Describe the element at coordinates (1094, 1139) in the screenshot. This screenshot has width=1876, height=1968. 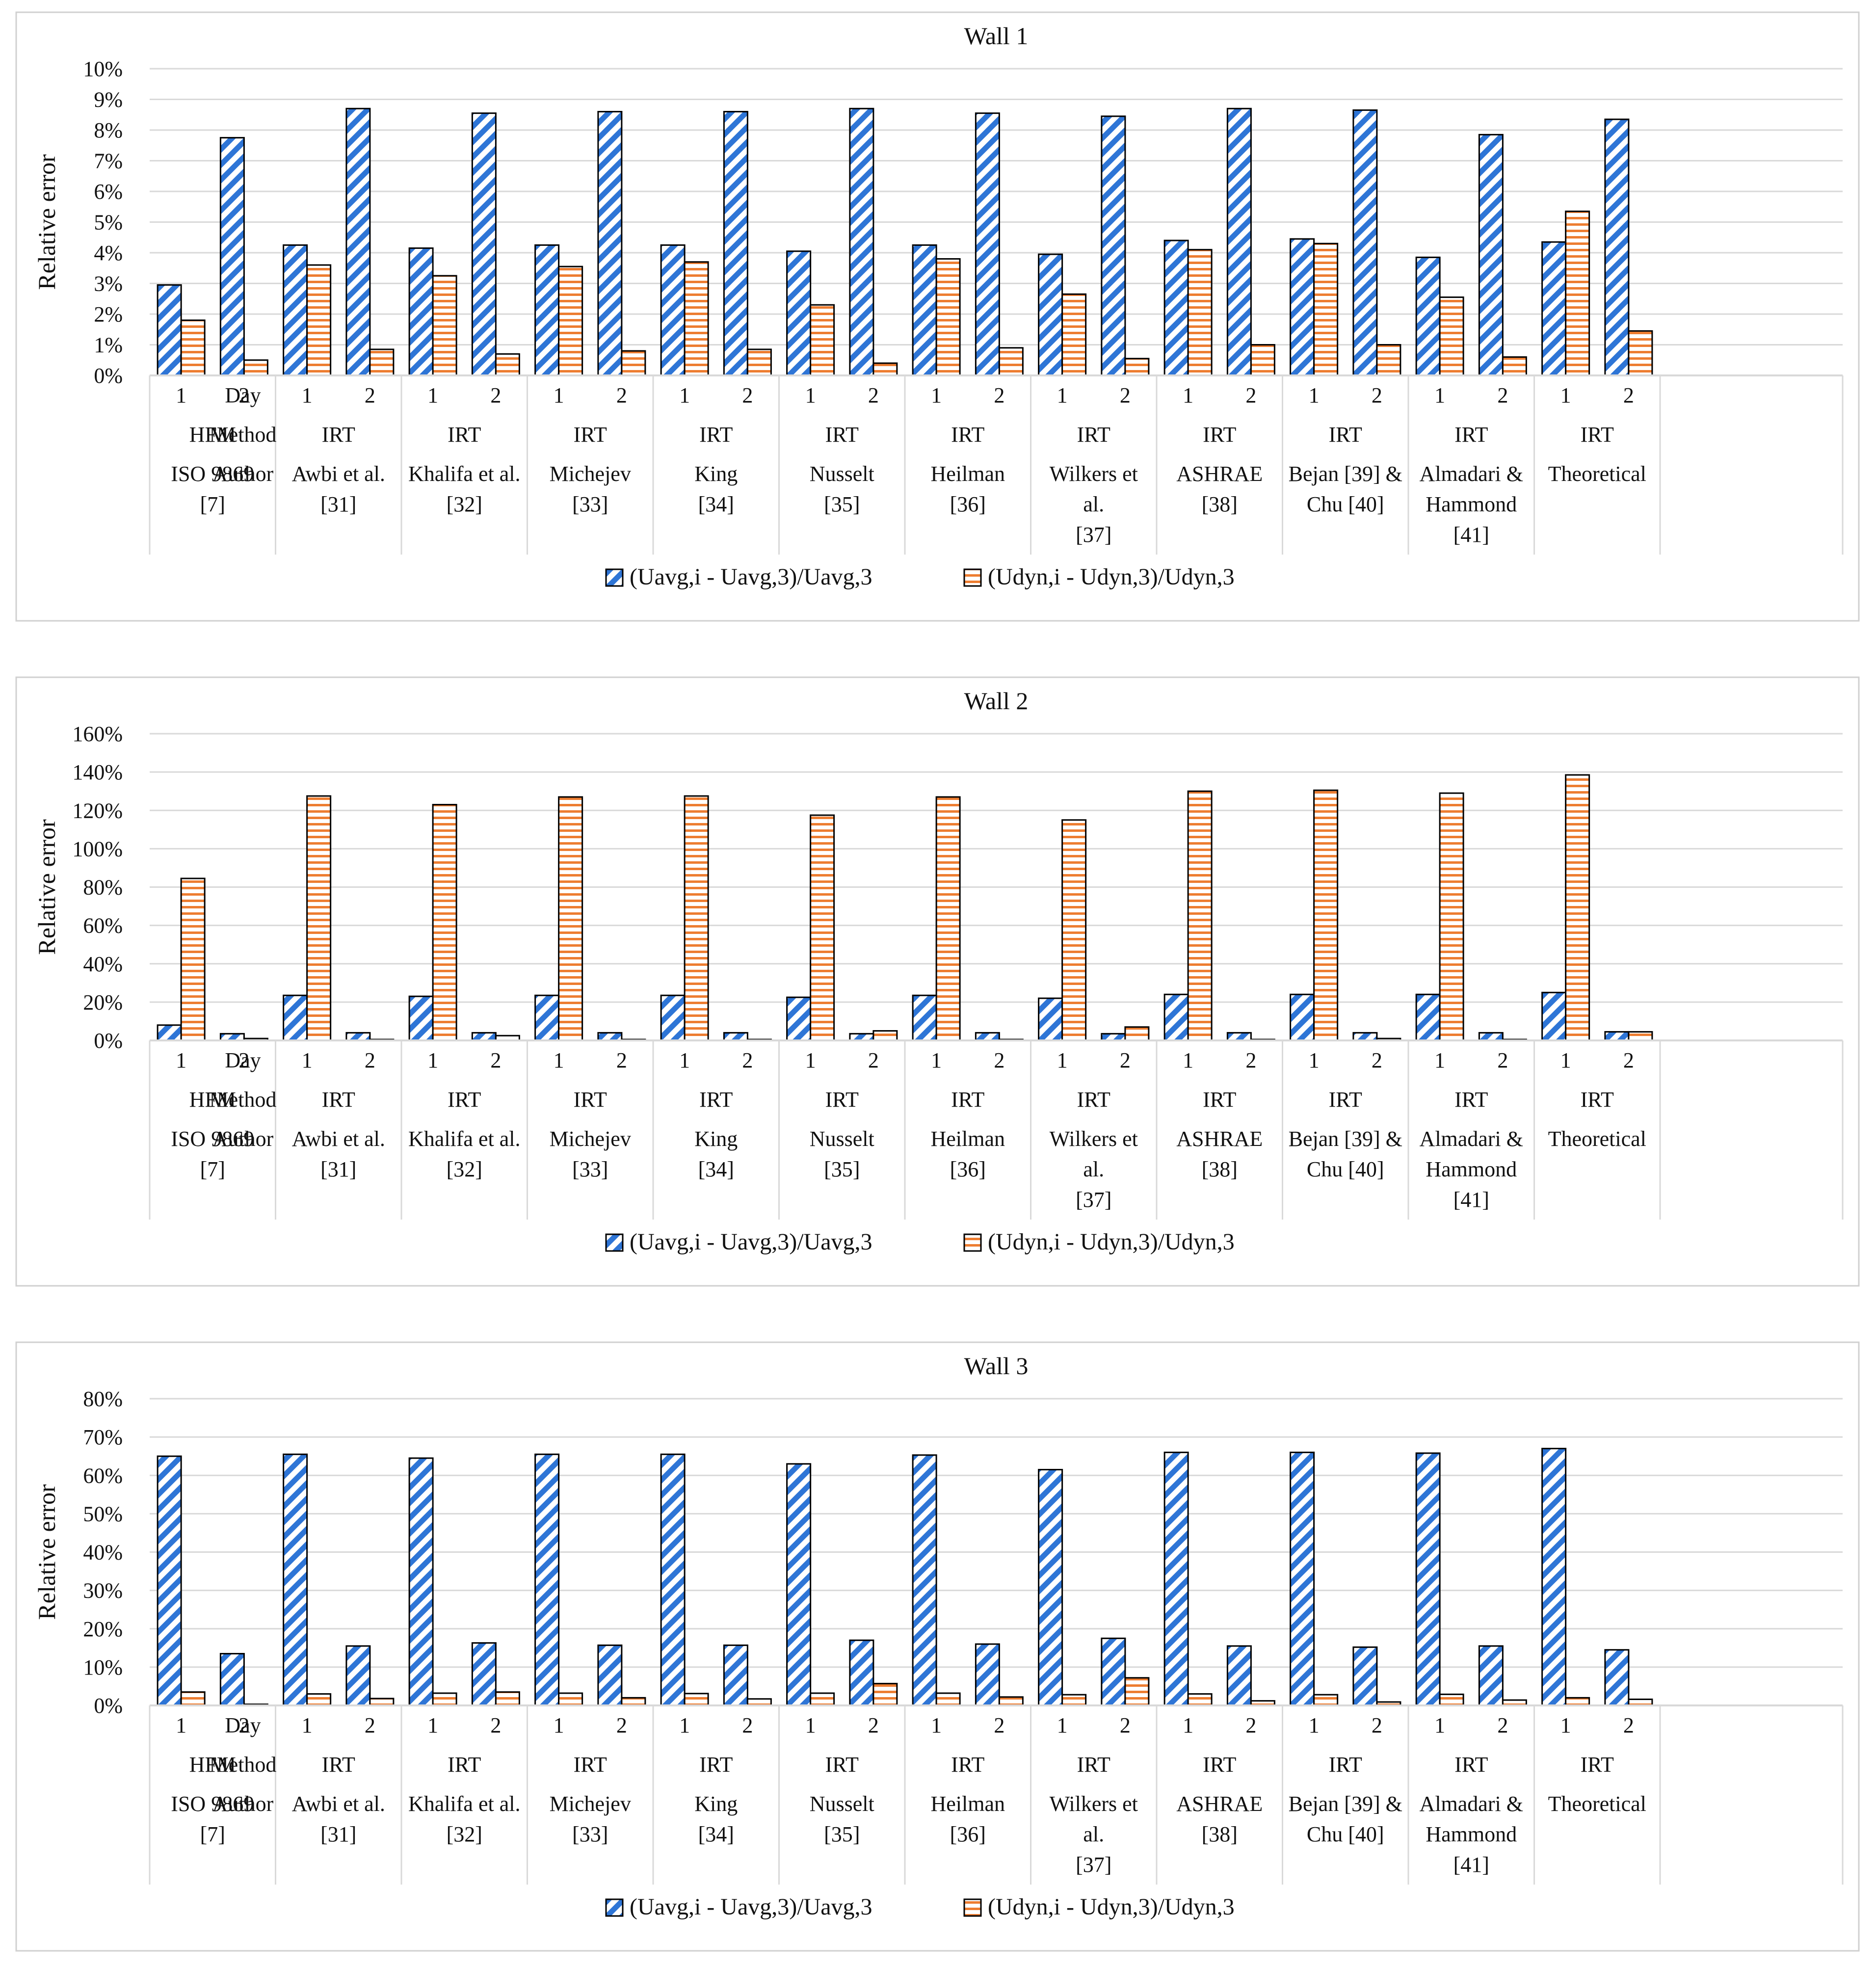
I see `author-label: Wilkers et` at that location.